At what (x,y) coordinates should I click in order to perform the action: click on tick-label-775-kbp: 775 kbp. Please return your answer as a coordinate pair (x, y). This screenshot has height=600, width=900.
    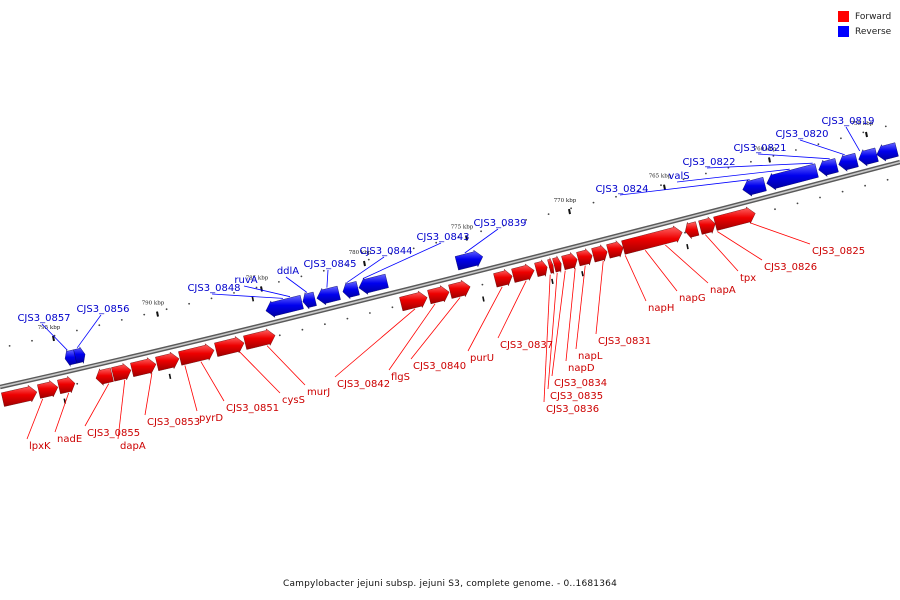
    Looking at the image, I should click on (462, 227).